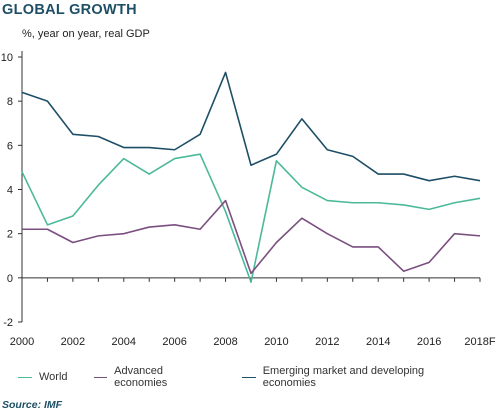 The width and height of the screenshot is (500, 417). Describe the element at coordinates (276, 342) in the screenshot. I see `x-tick-label: 2010` at that location.